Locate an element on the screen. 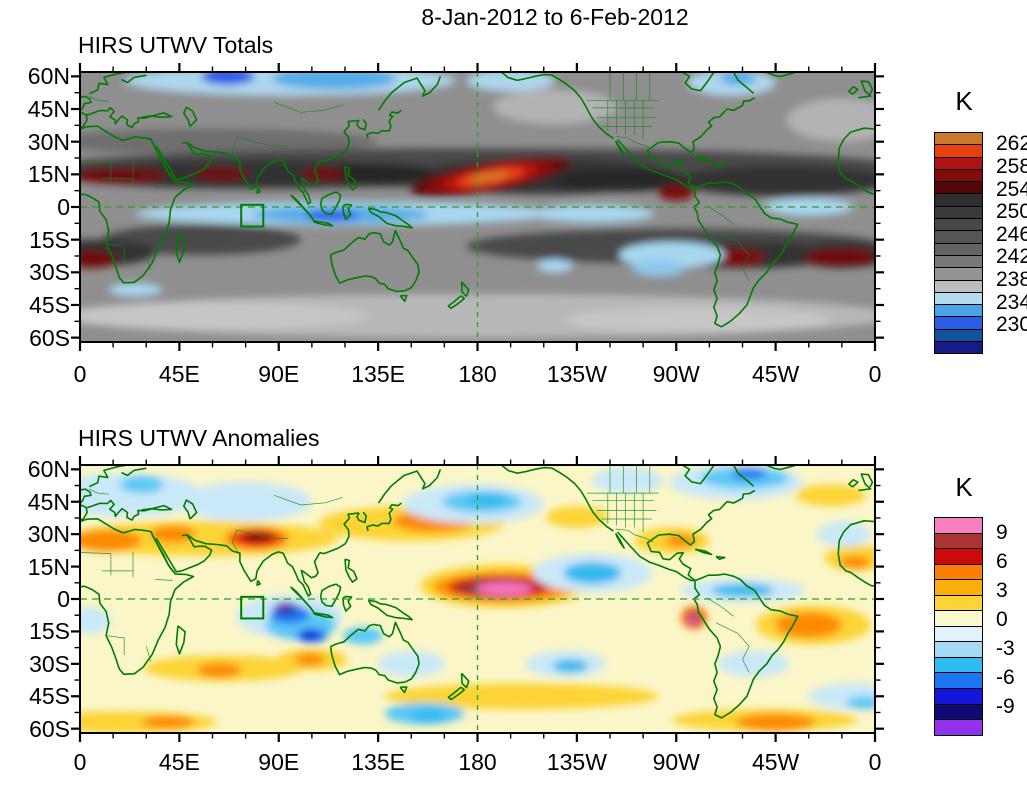 The width and height of the screenshot is (1027, 785). colorbar-tick-label: 242 is located at coordinates (1011, 257).